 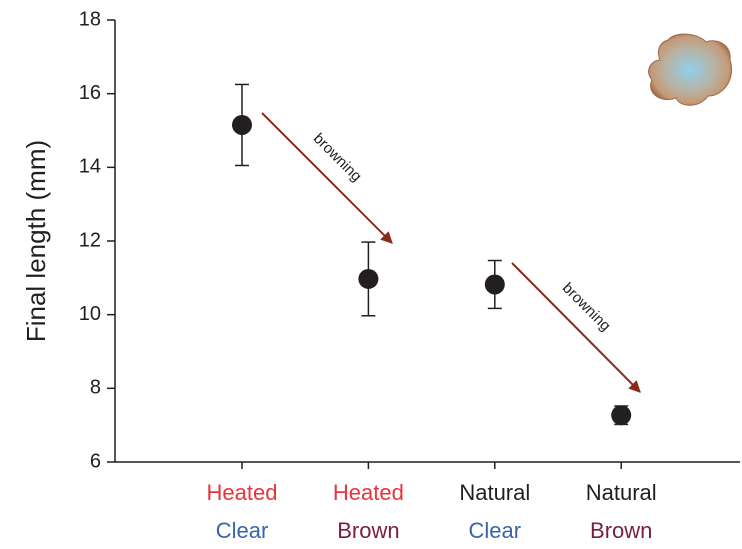 I want to click on y-tick-label: 16, so click(x=90, y=93).